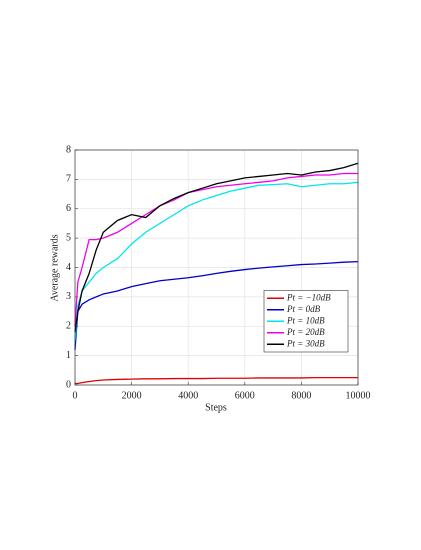 The height and width of the screenshot is (550, 421). What do you see at coordinates (68, 326) in the screenshot?
I see `y-tick-label: 2` at bounding box center [68, 326].